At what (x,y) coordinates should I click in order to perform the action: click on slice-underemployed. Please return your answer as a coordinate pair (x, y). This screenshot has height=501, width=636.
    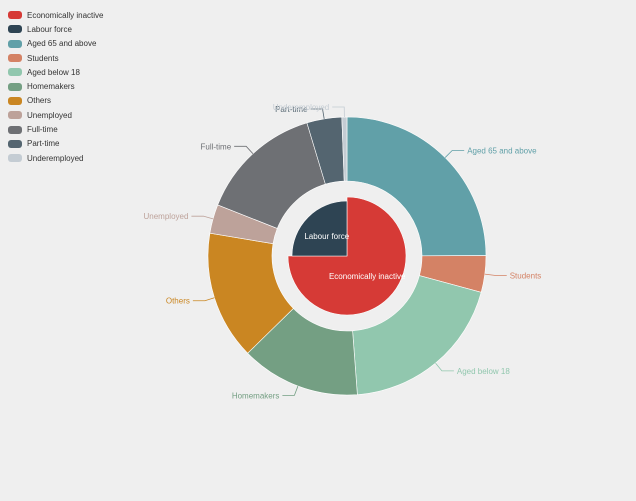
    Looking at the image, I should click on (344, 149).